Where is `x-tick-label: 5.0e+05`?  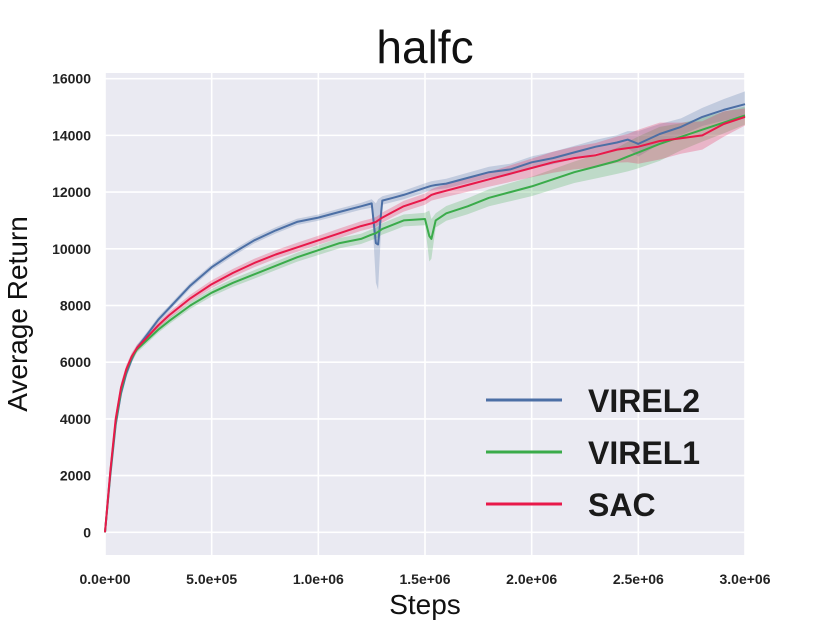 x-tick-label: 5.0e+05 is located at coordinates (211, 579).